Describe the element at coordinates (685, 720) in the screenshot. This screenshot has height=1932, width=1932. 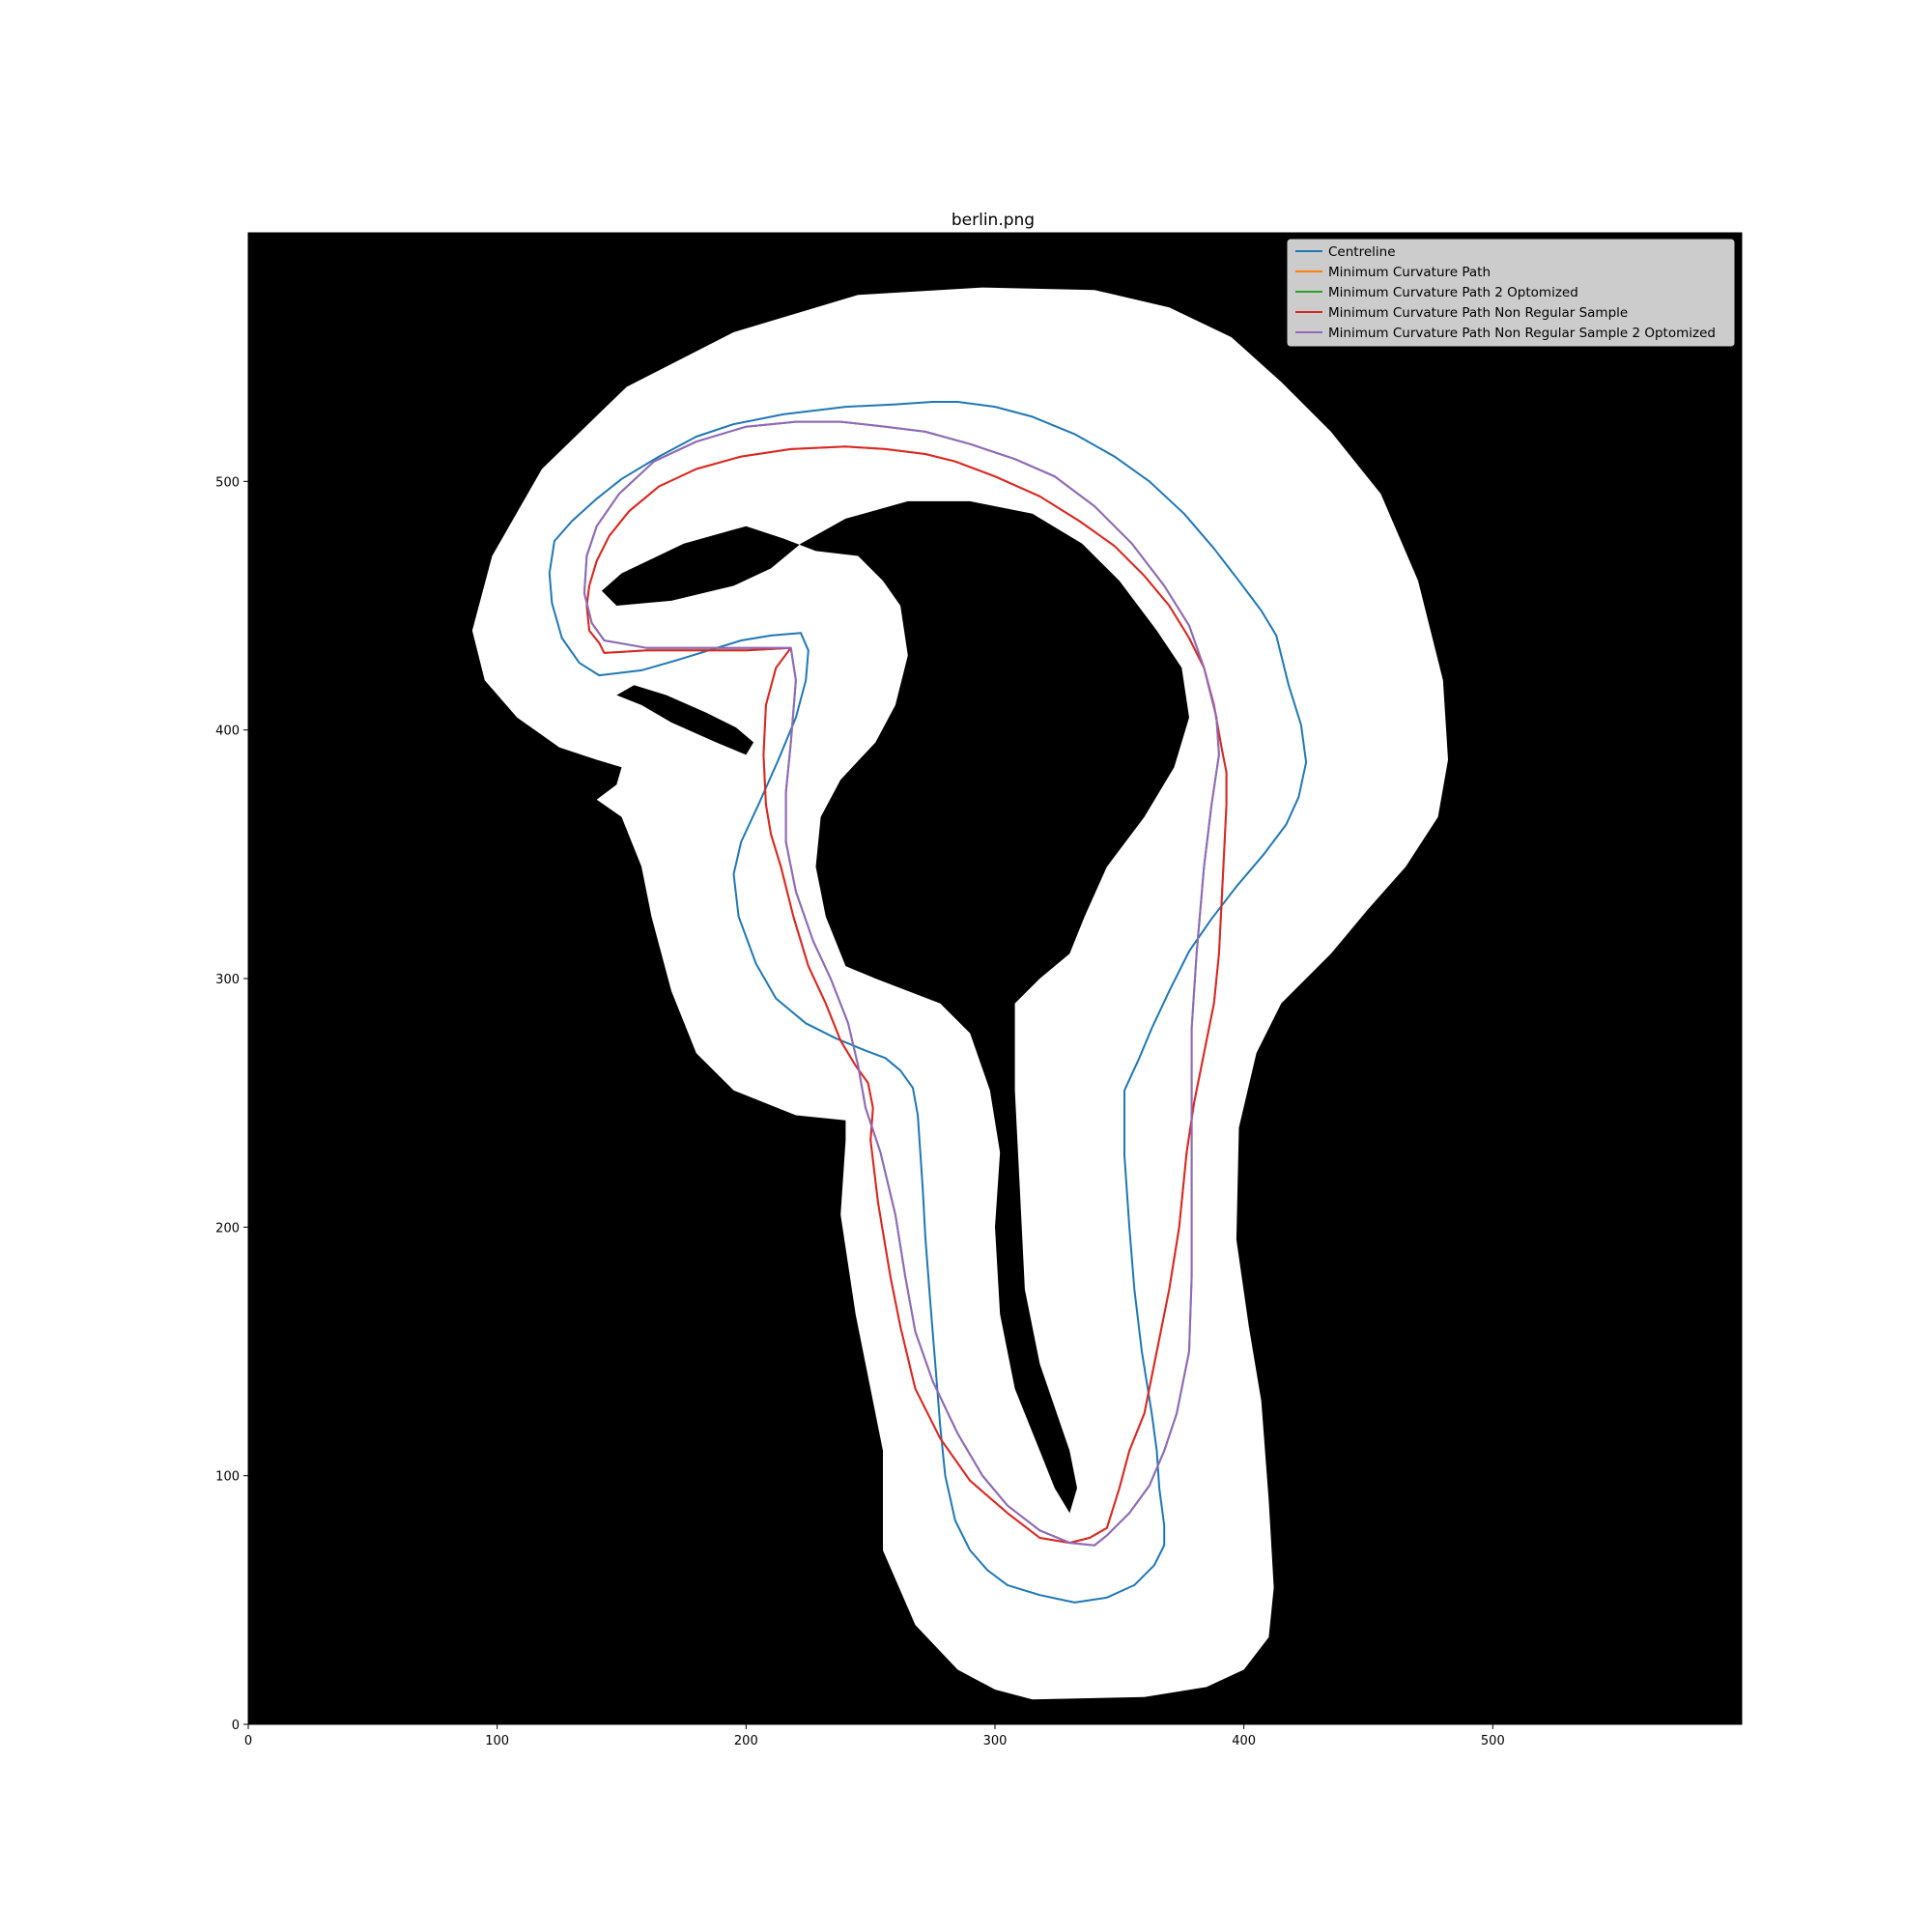
I see `track-infield-pocket` at that location.